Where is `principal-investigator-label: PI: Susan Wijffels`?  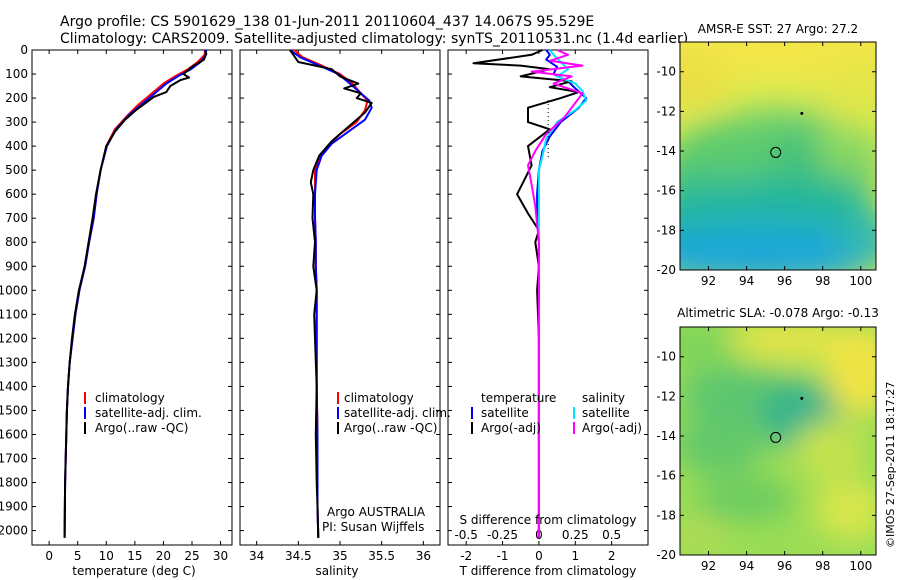 principal-investigator-label: PI: Susan Wijffels is located at coordinates (373, 527).